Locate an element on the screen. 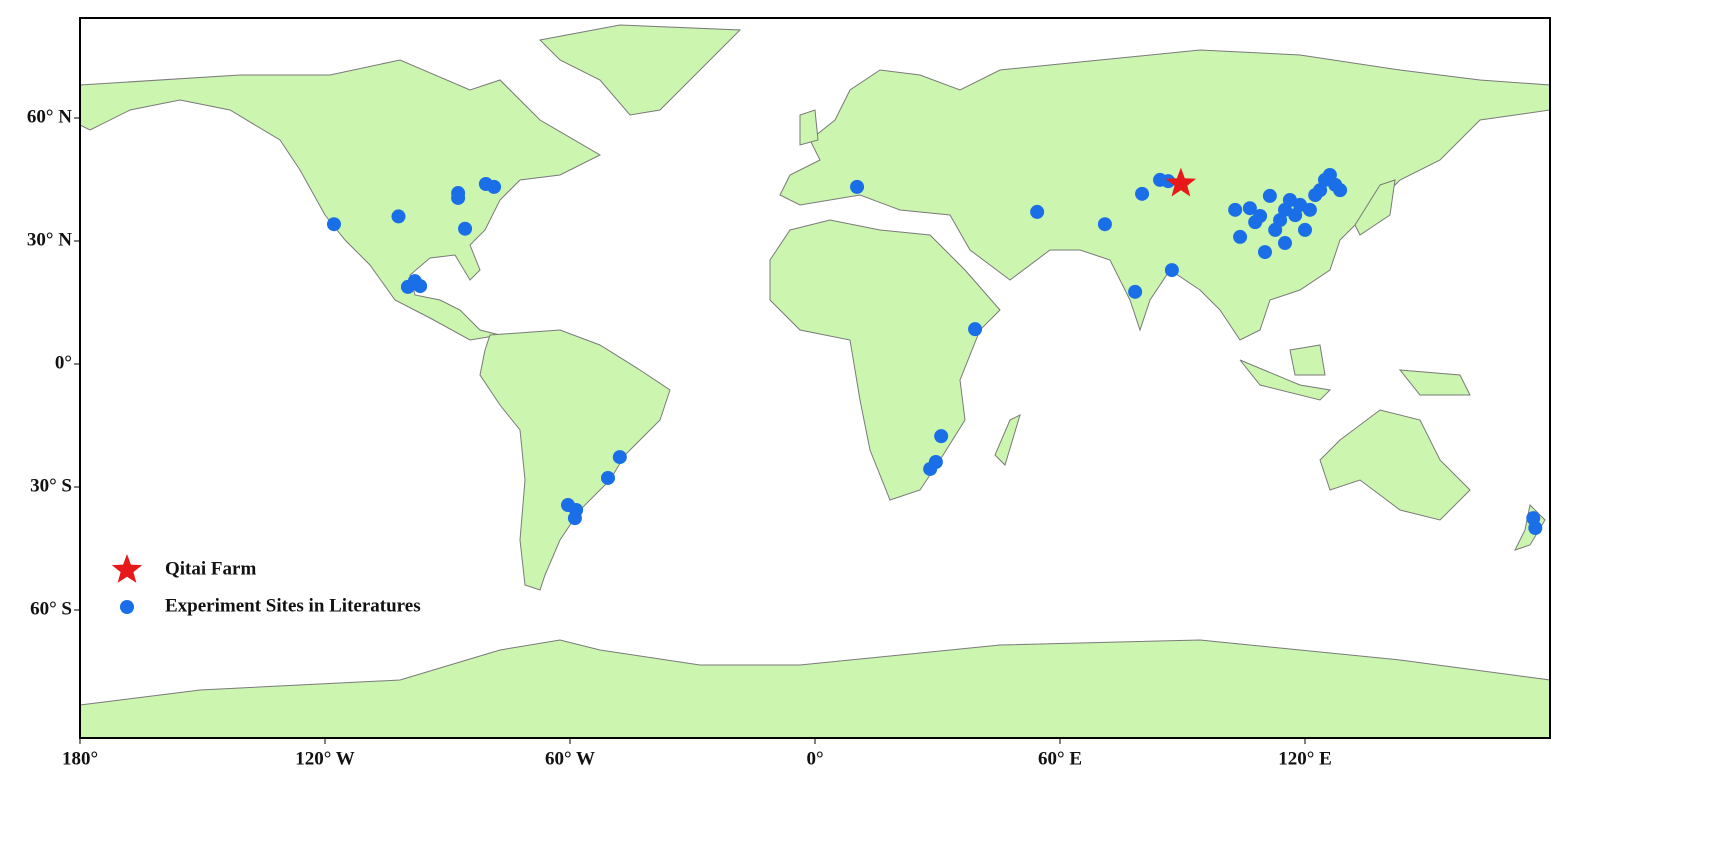 The width and height of the screenshot is (1731, 866). y-tick-label: 30° S is located at coordinates (51, 485).